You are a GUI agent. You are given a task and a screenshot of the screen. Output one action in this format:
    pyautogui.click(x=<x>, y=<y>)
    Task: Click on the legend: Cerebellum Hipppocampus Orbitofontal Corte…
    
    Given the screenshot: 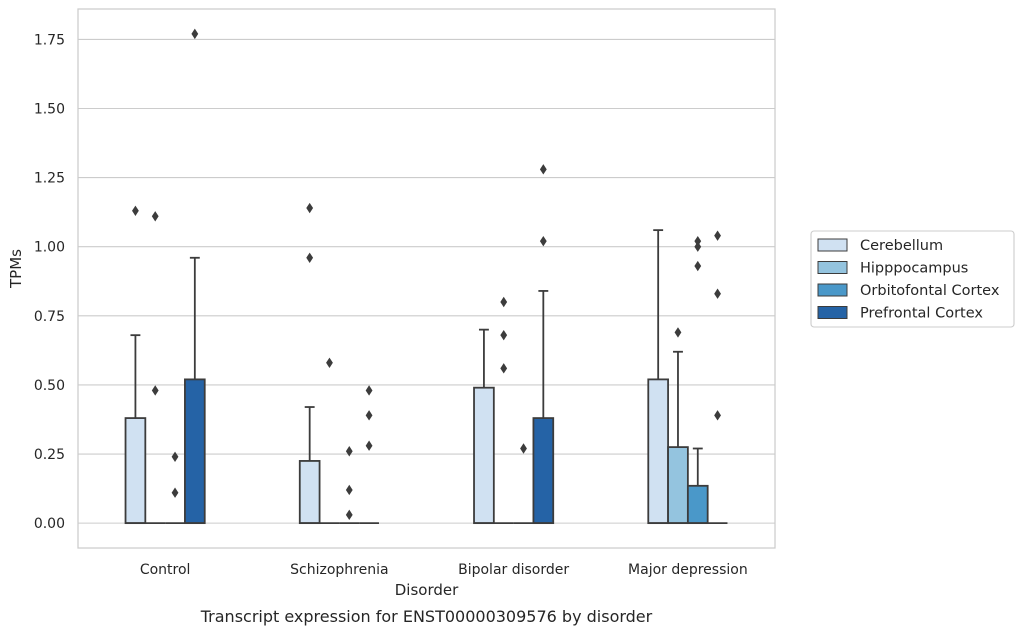 What is the action you would take?
    pyautogui.click(x=912, y=279)
    